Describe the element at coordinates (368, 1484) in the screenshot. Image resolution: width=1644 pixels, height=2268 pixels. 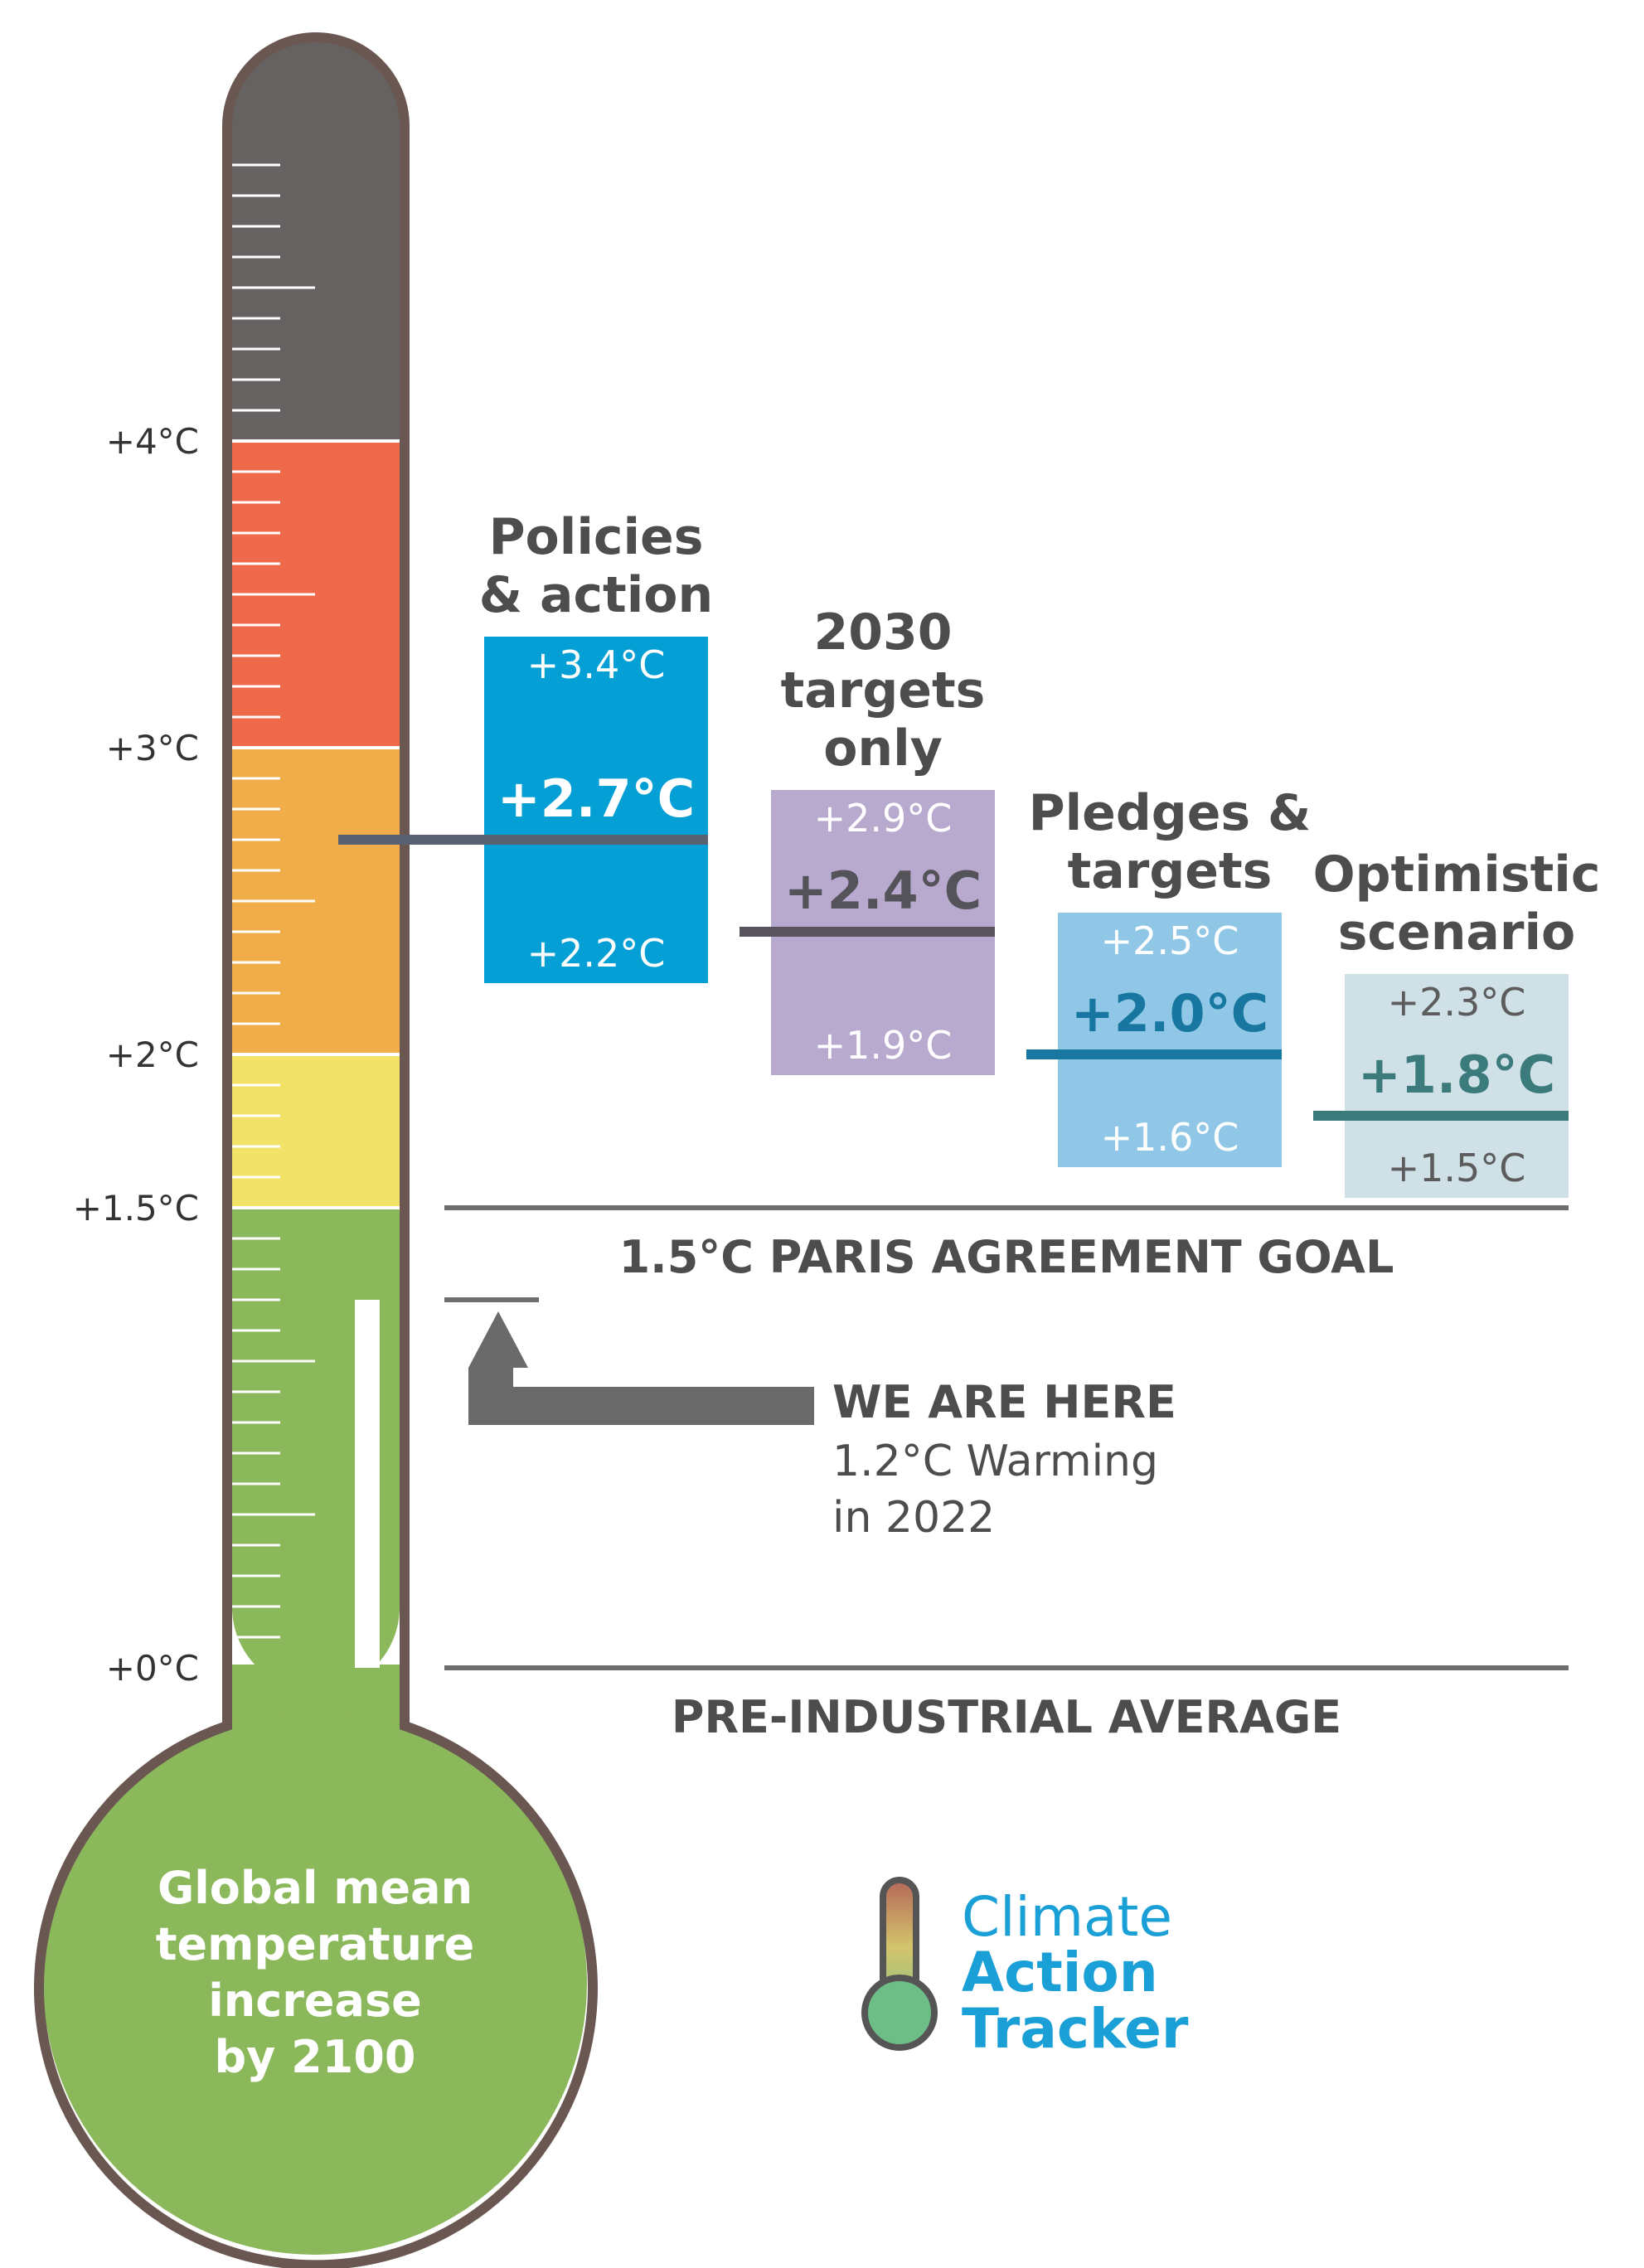
I see `current-level-bar` at that location.